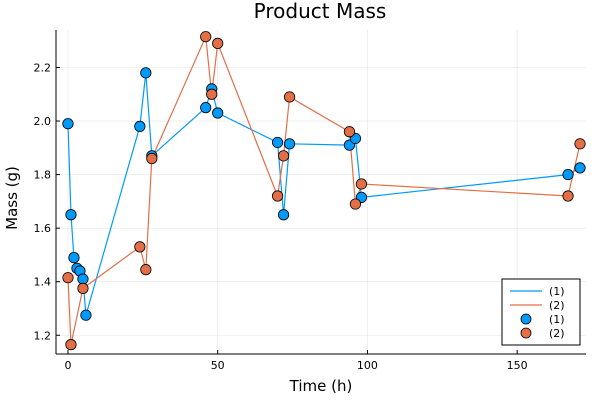  I want to click on legend-box, so click(541, 312).